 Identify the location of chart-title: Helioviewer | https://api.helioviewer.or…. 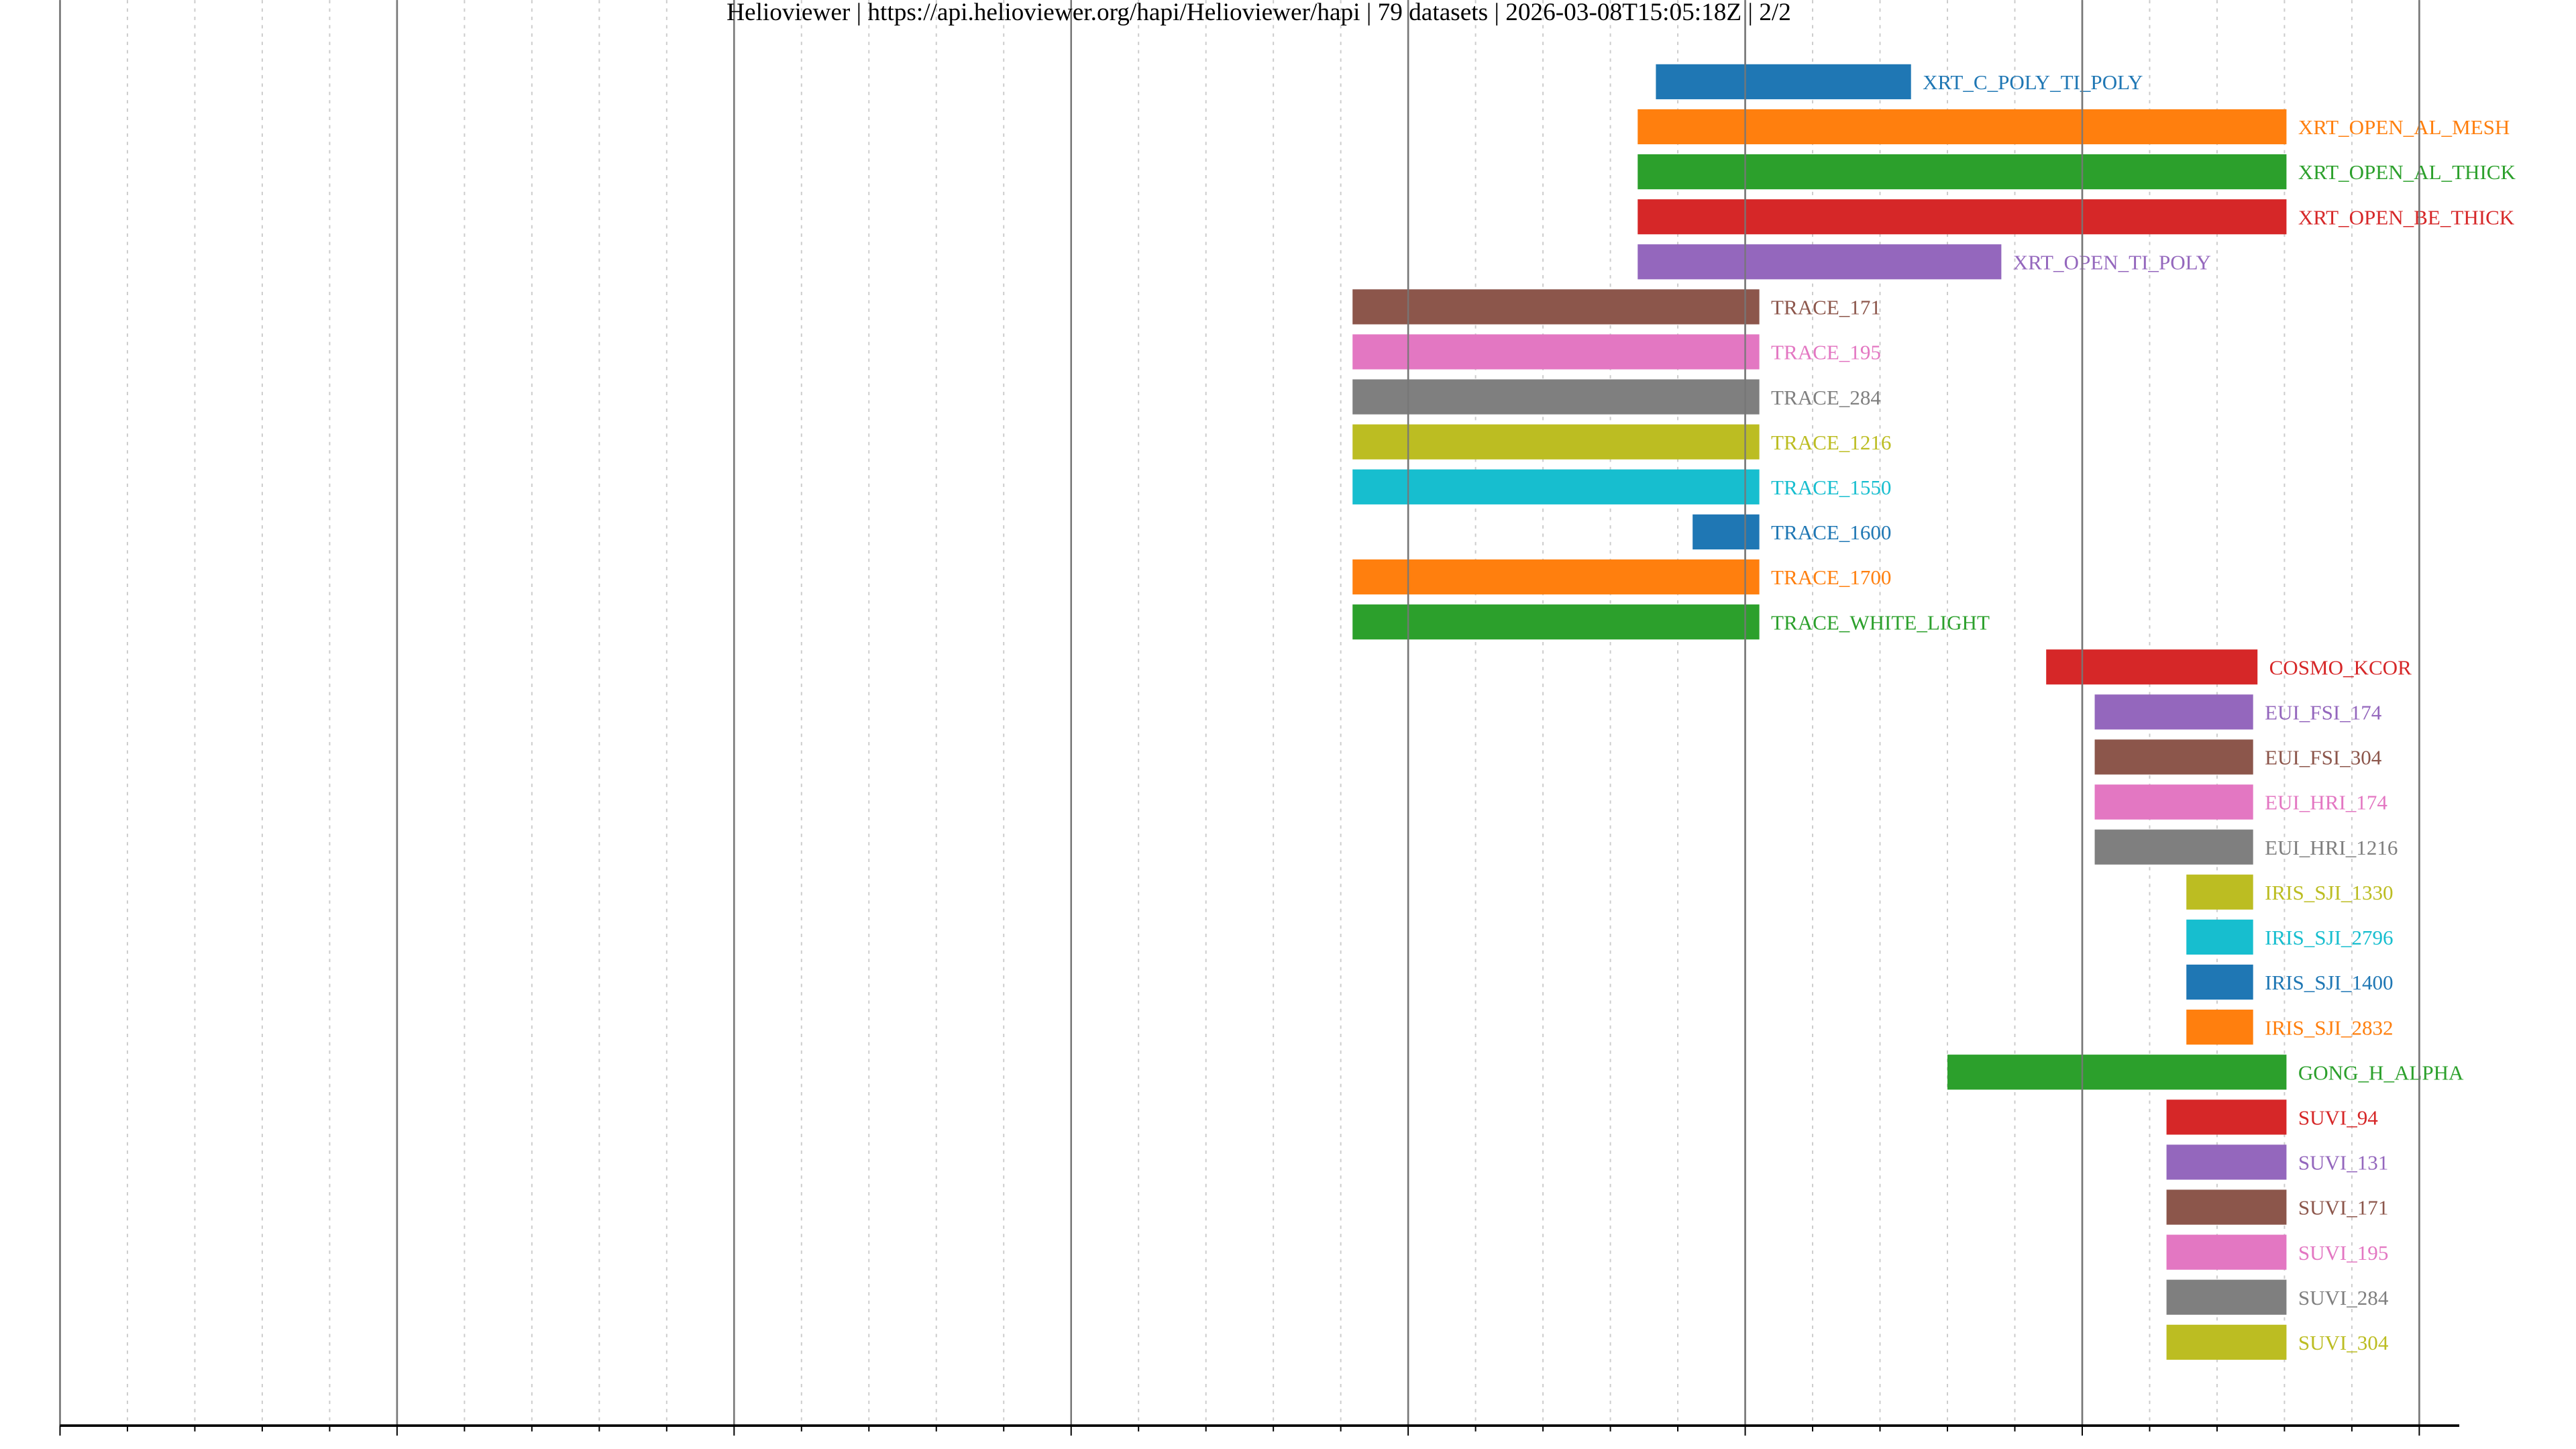
(1259, 13).